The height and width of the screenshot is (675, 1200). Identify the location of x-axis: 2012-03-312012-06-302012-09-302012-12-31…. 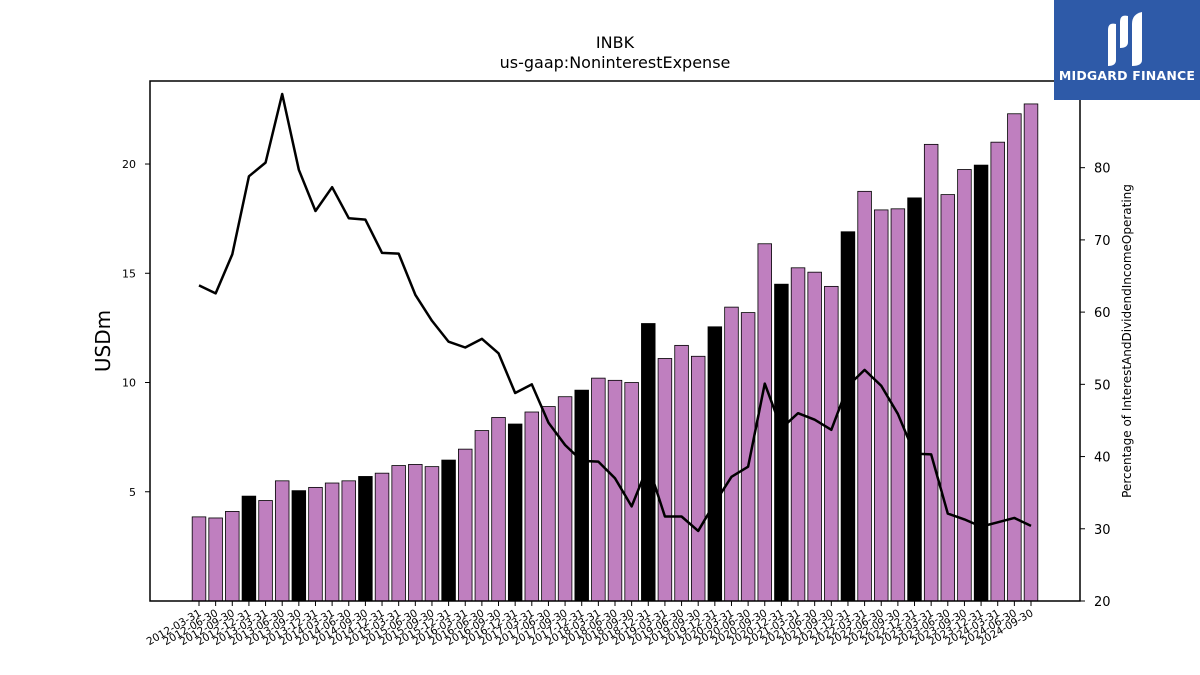
(590, 624).